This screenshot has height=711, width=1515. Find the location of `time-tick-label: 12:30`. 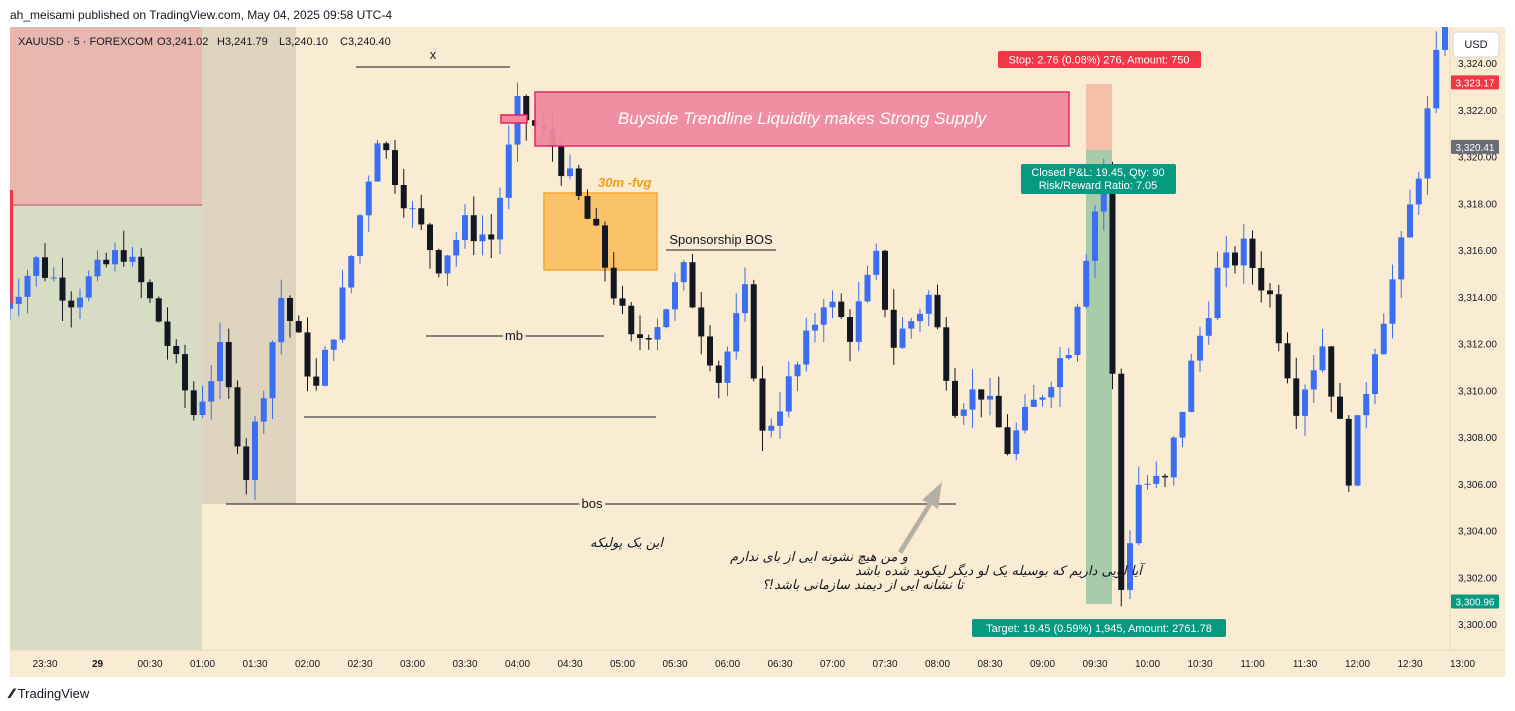

time-tick-label: 12:30 is located at coordinates (1409, 664).